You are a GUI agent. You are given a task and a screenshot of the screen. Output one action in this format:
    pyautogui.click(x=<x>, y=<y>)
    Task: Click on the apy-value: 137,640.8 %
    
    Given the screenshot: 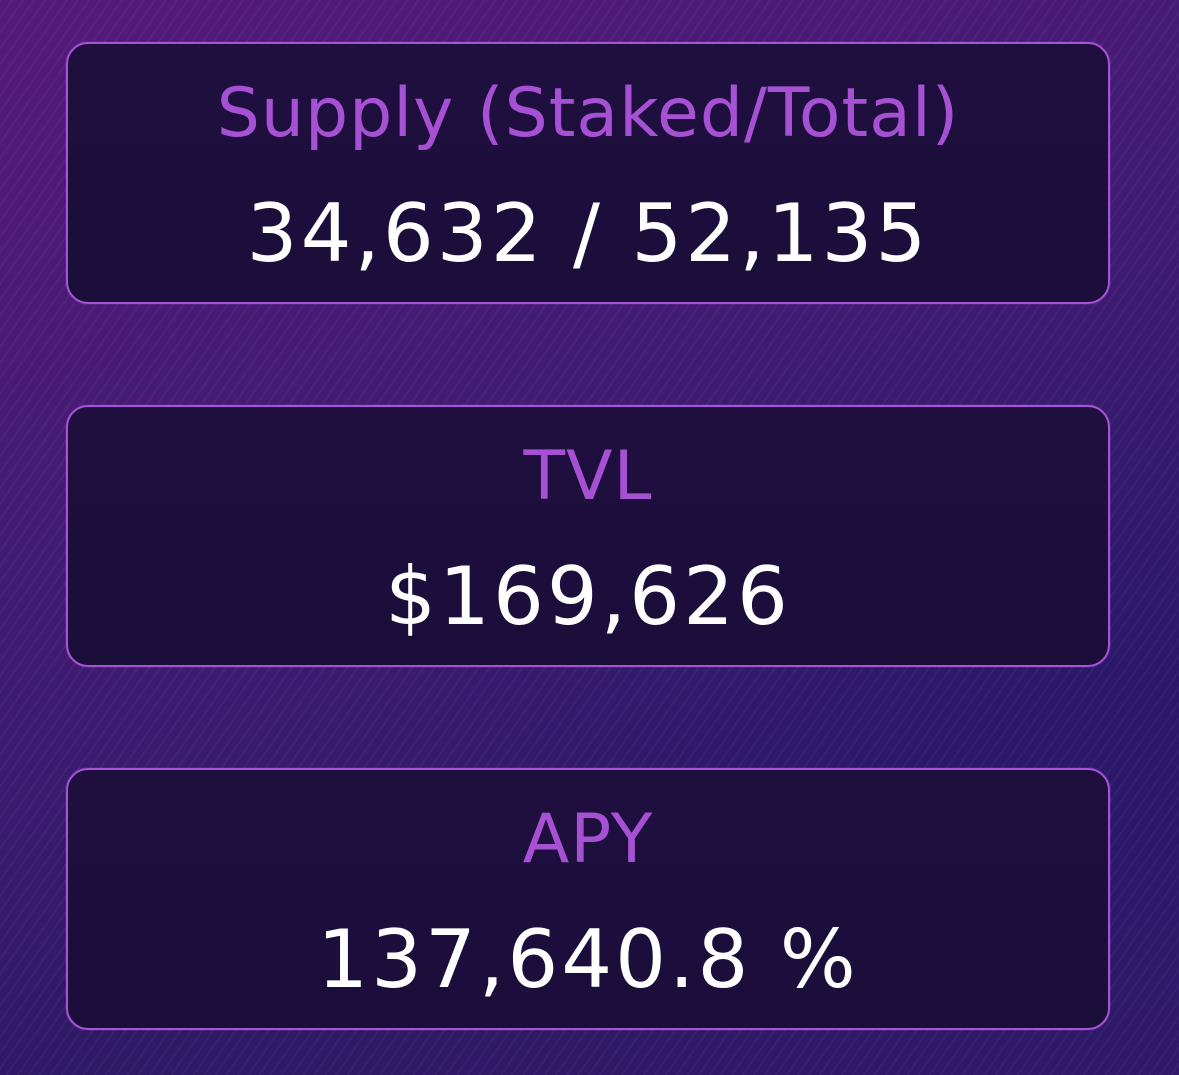 What is the action you would take?
    pyautogui.click(x=588, y=959)
    